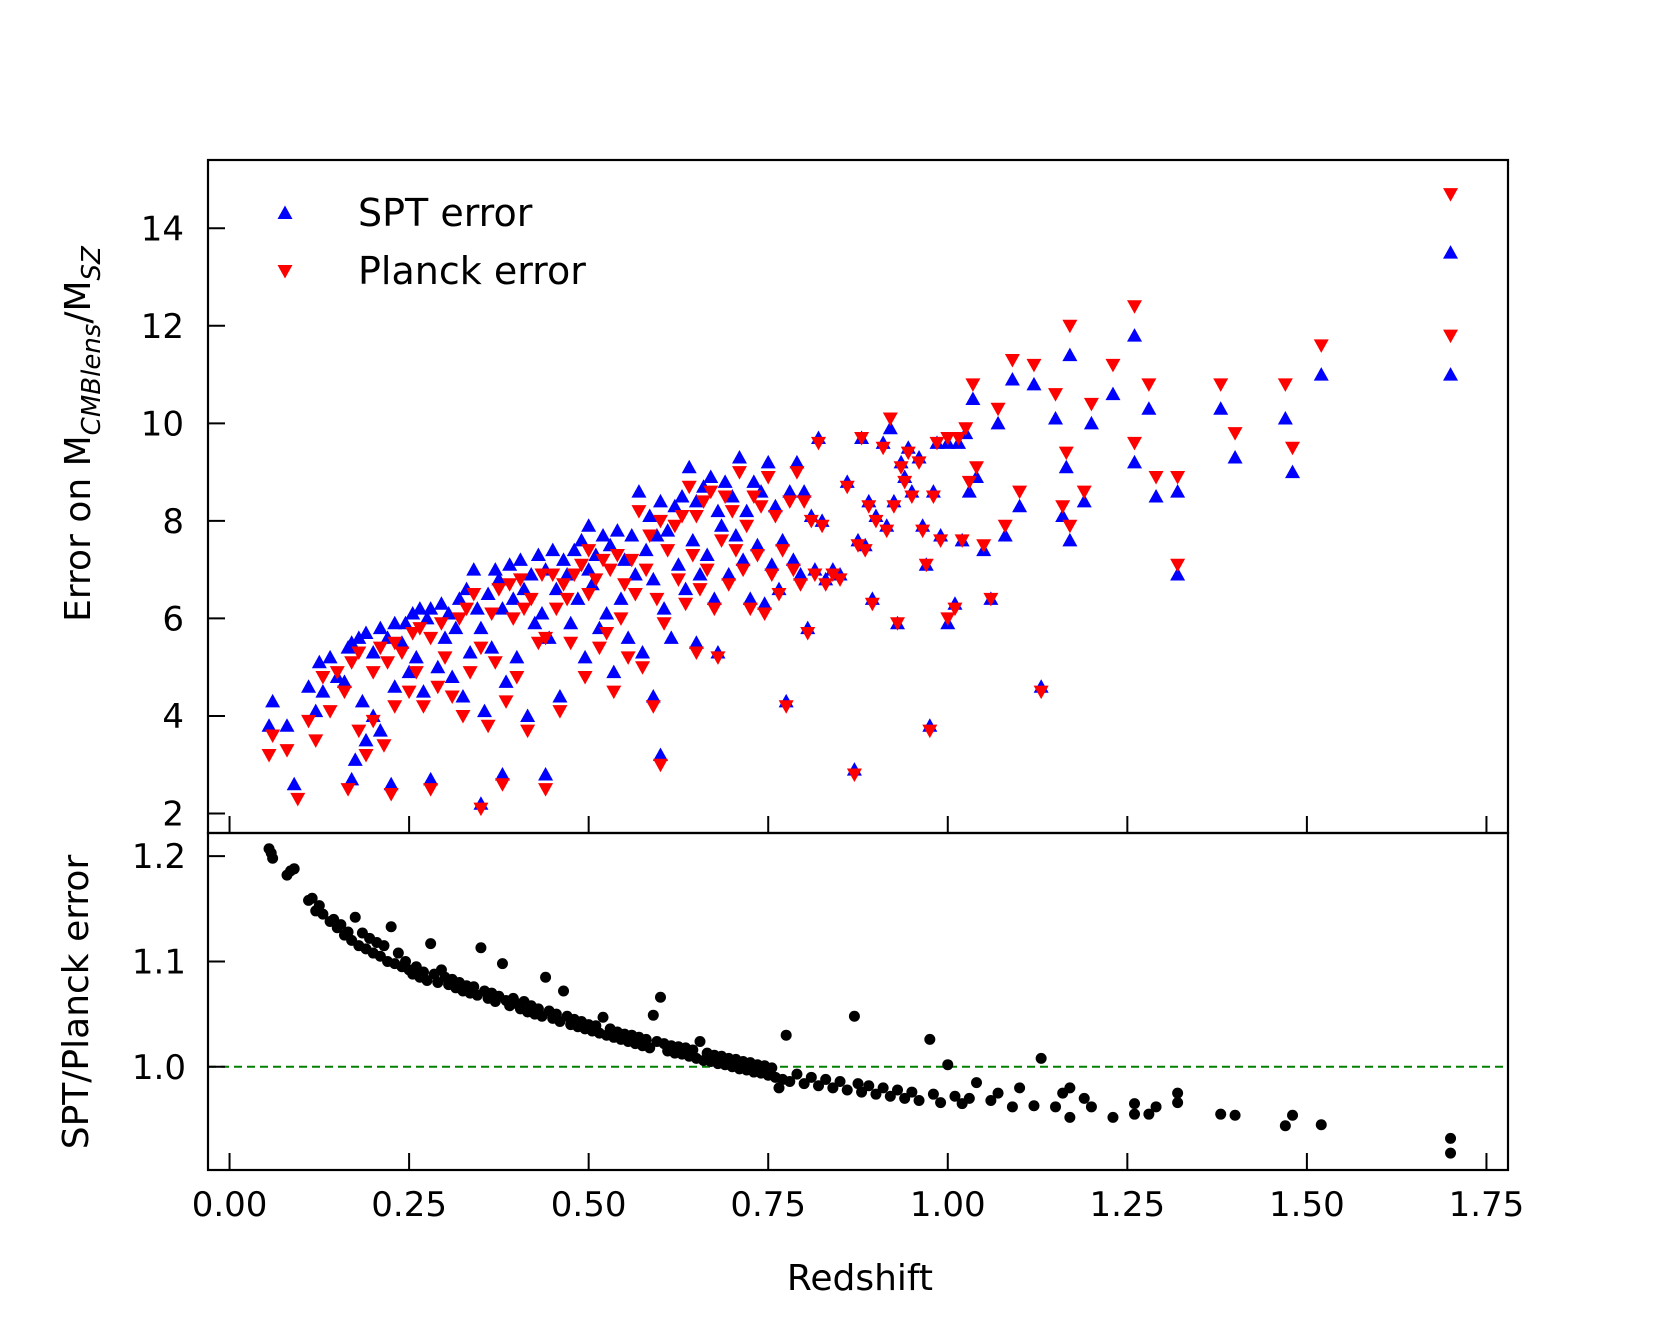  I want to click on top-ylabel-sub-2: SZ, so click(92, 263).